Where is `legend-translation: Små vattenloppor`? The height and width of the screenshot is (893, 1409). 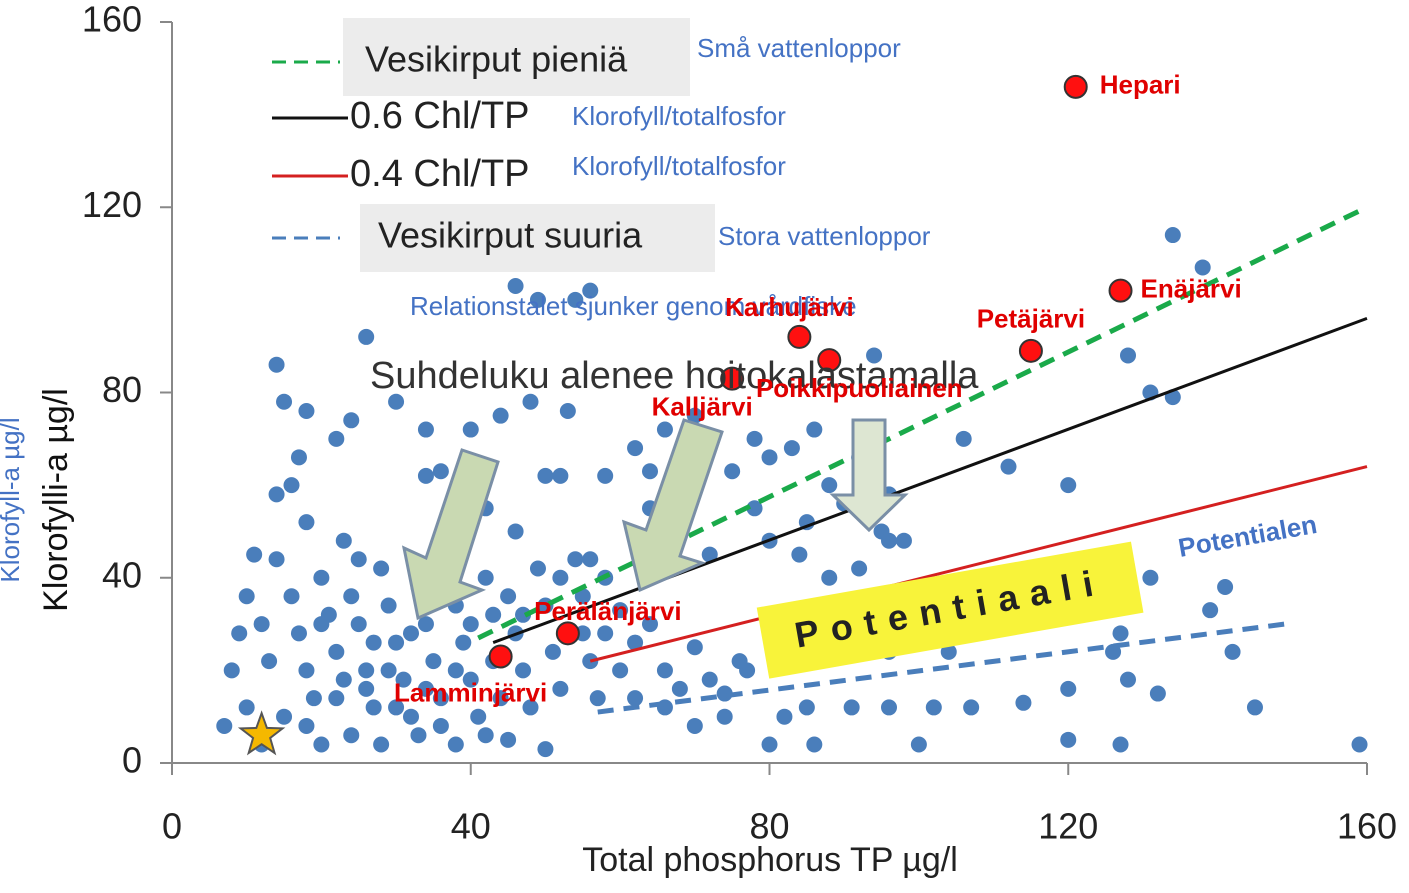
legend-translation: Små vattenloppor is located at coordinates (799, 48).